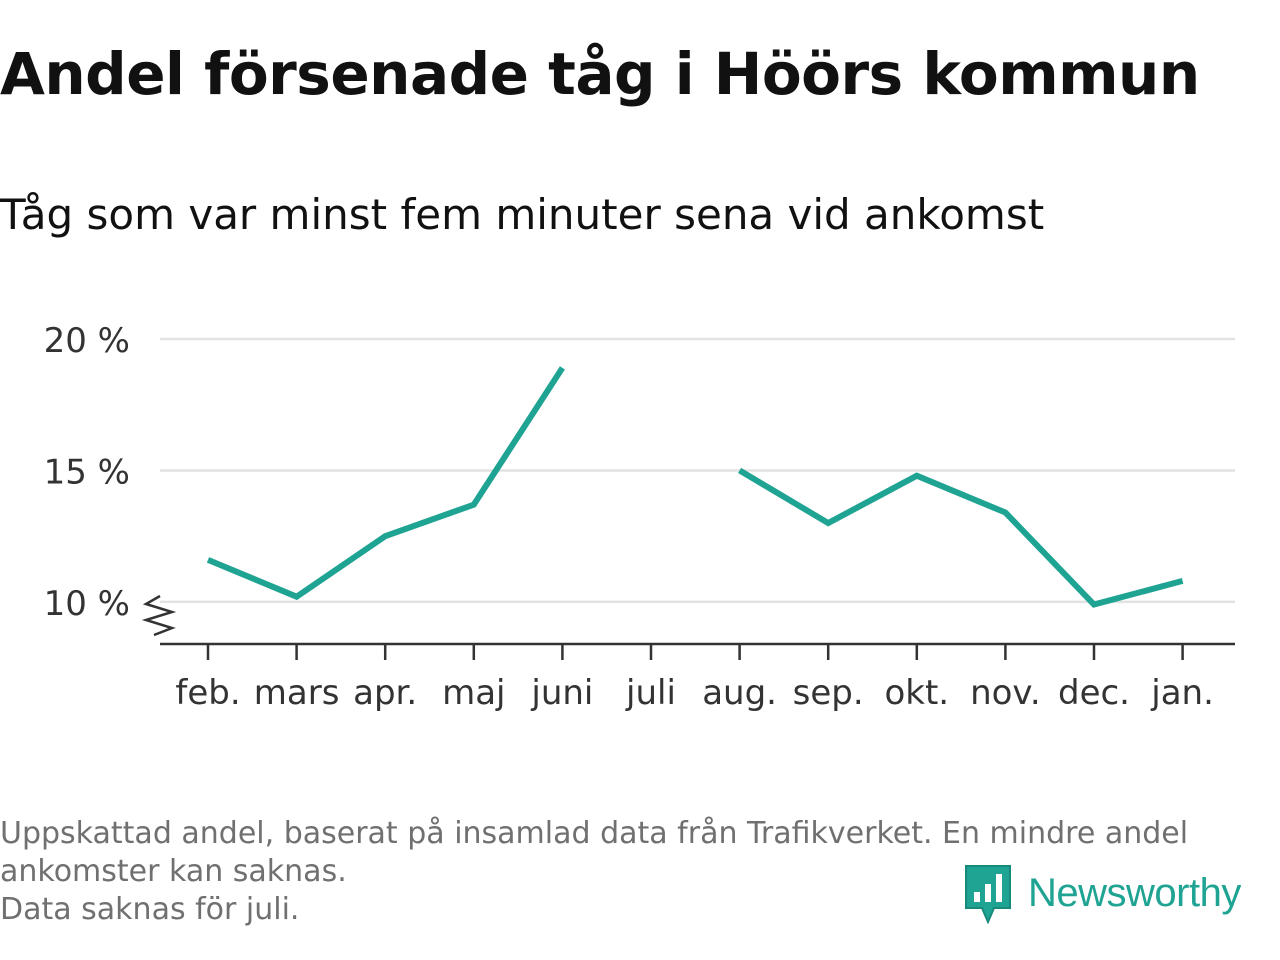 This screenshot has height=960, width=1280. Describe the element at coordinates (561, 693) in the screenshot. I see `x-tick-label: juni` at that location.